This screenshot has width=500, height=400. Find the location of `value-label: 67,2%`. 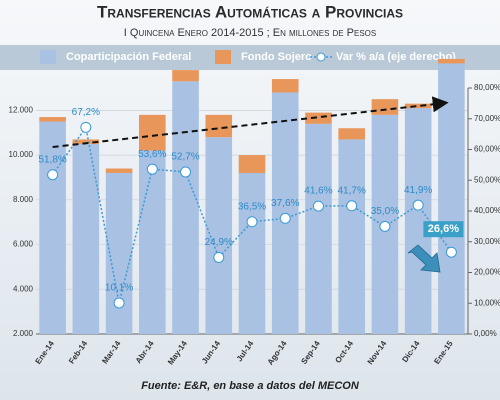

value-label: 67,2% is located at coordinates (86, 112).